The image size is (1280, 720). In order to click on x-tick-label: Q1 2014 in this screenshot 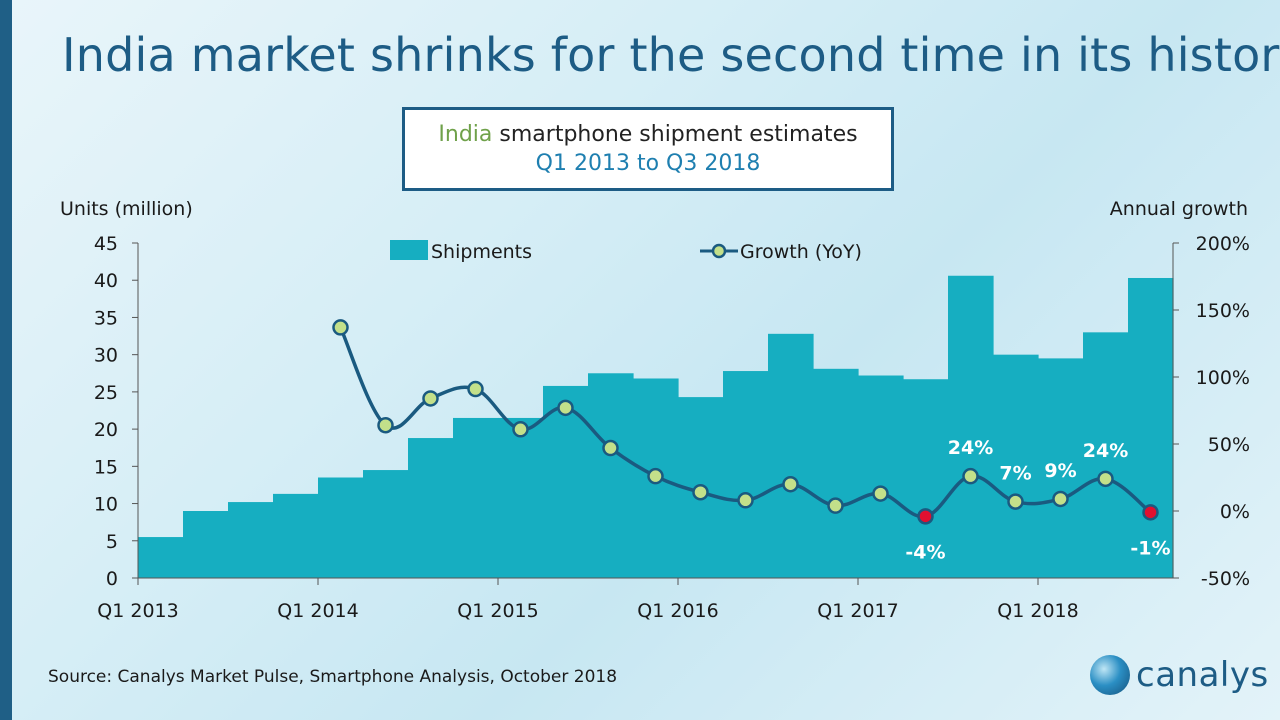, I will do `click(317, 611)`.